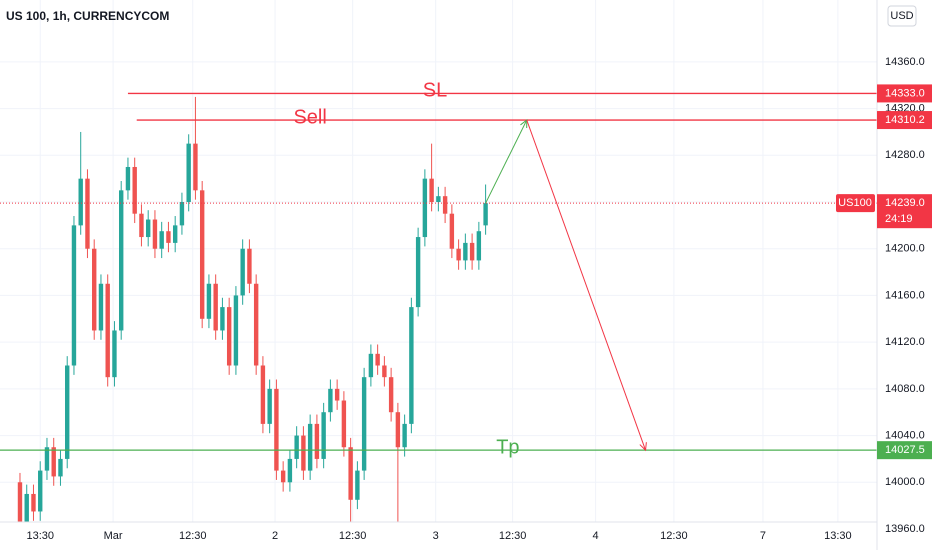 The image size is (932, 550). I want to click on current-price-badge, so click(904, 211).